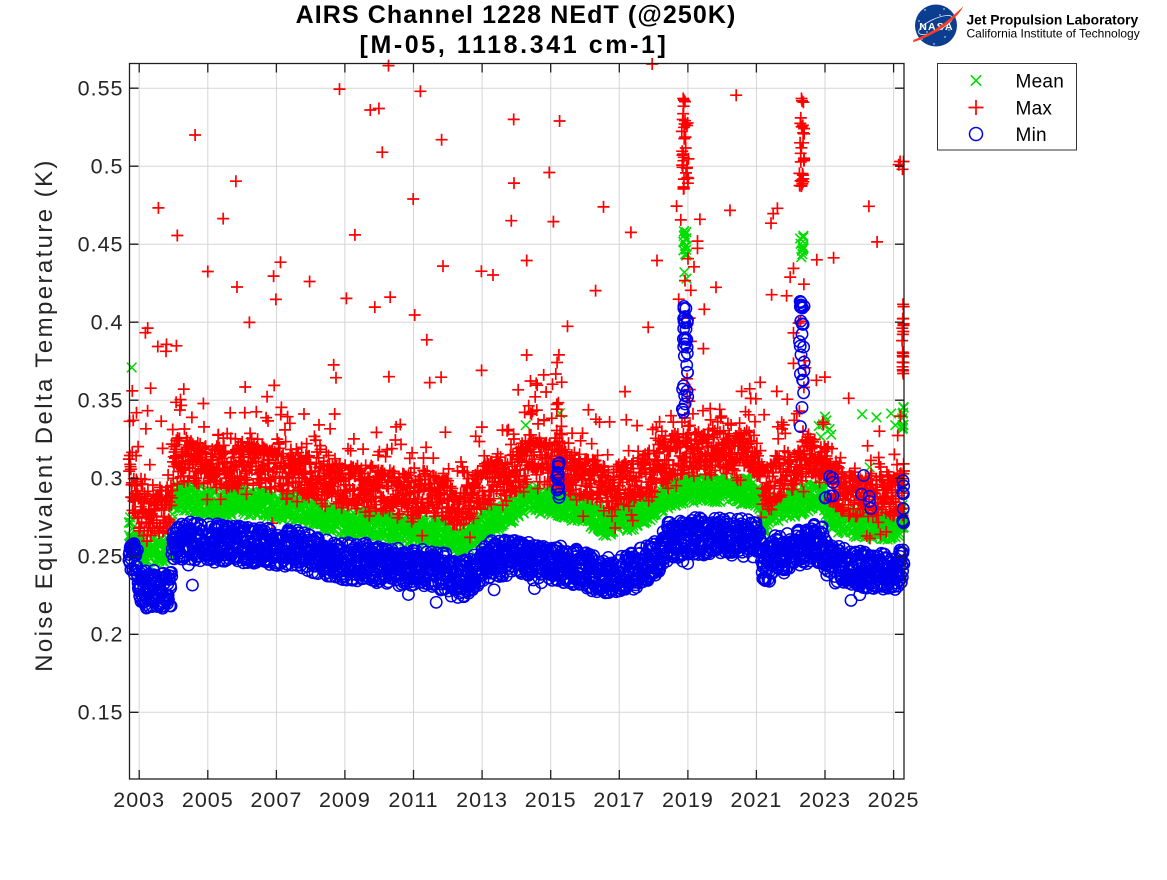  I want to click on svg-text: 2017, so click(619, 800).